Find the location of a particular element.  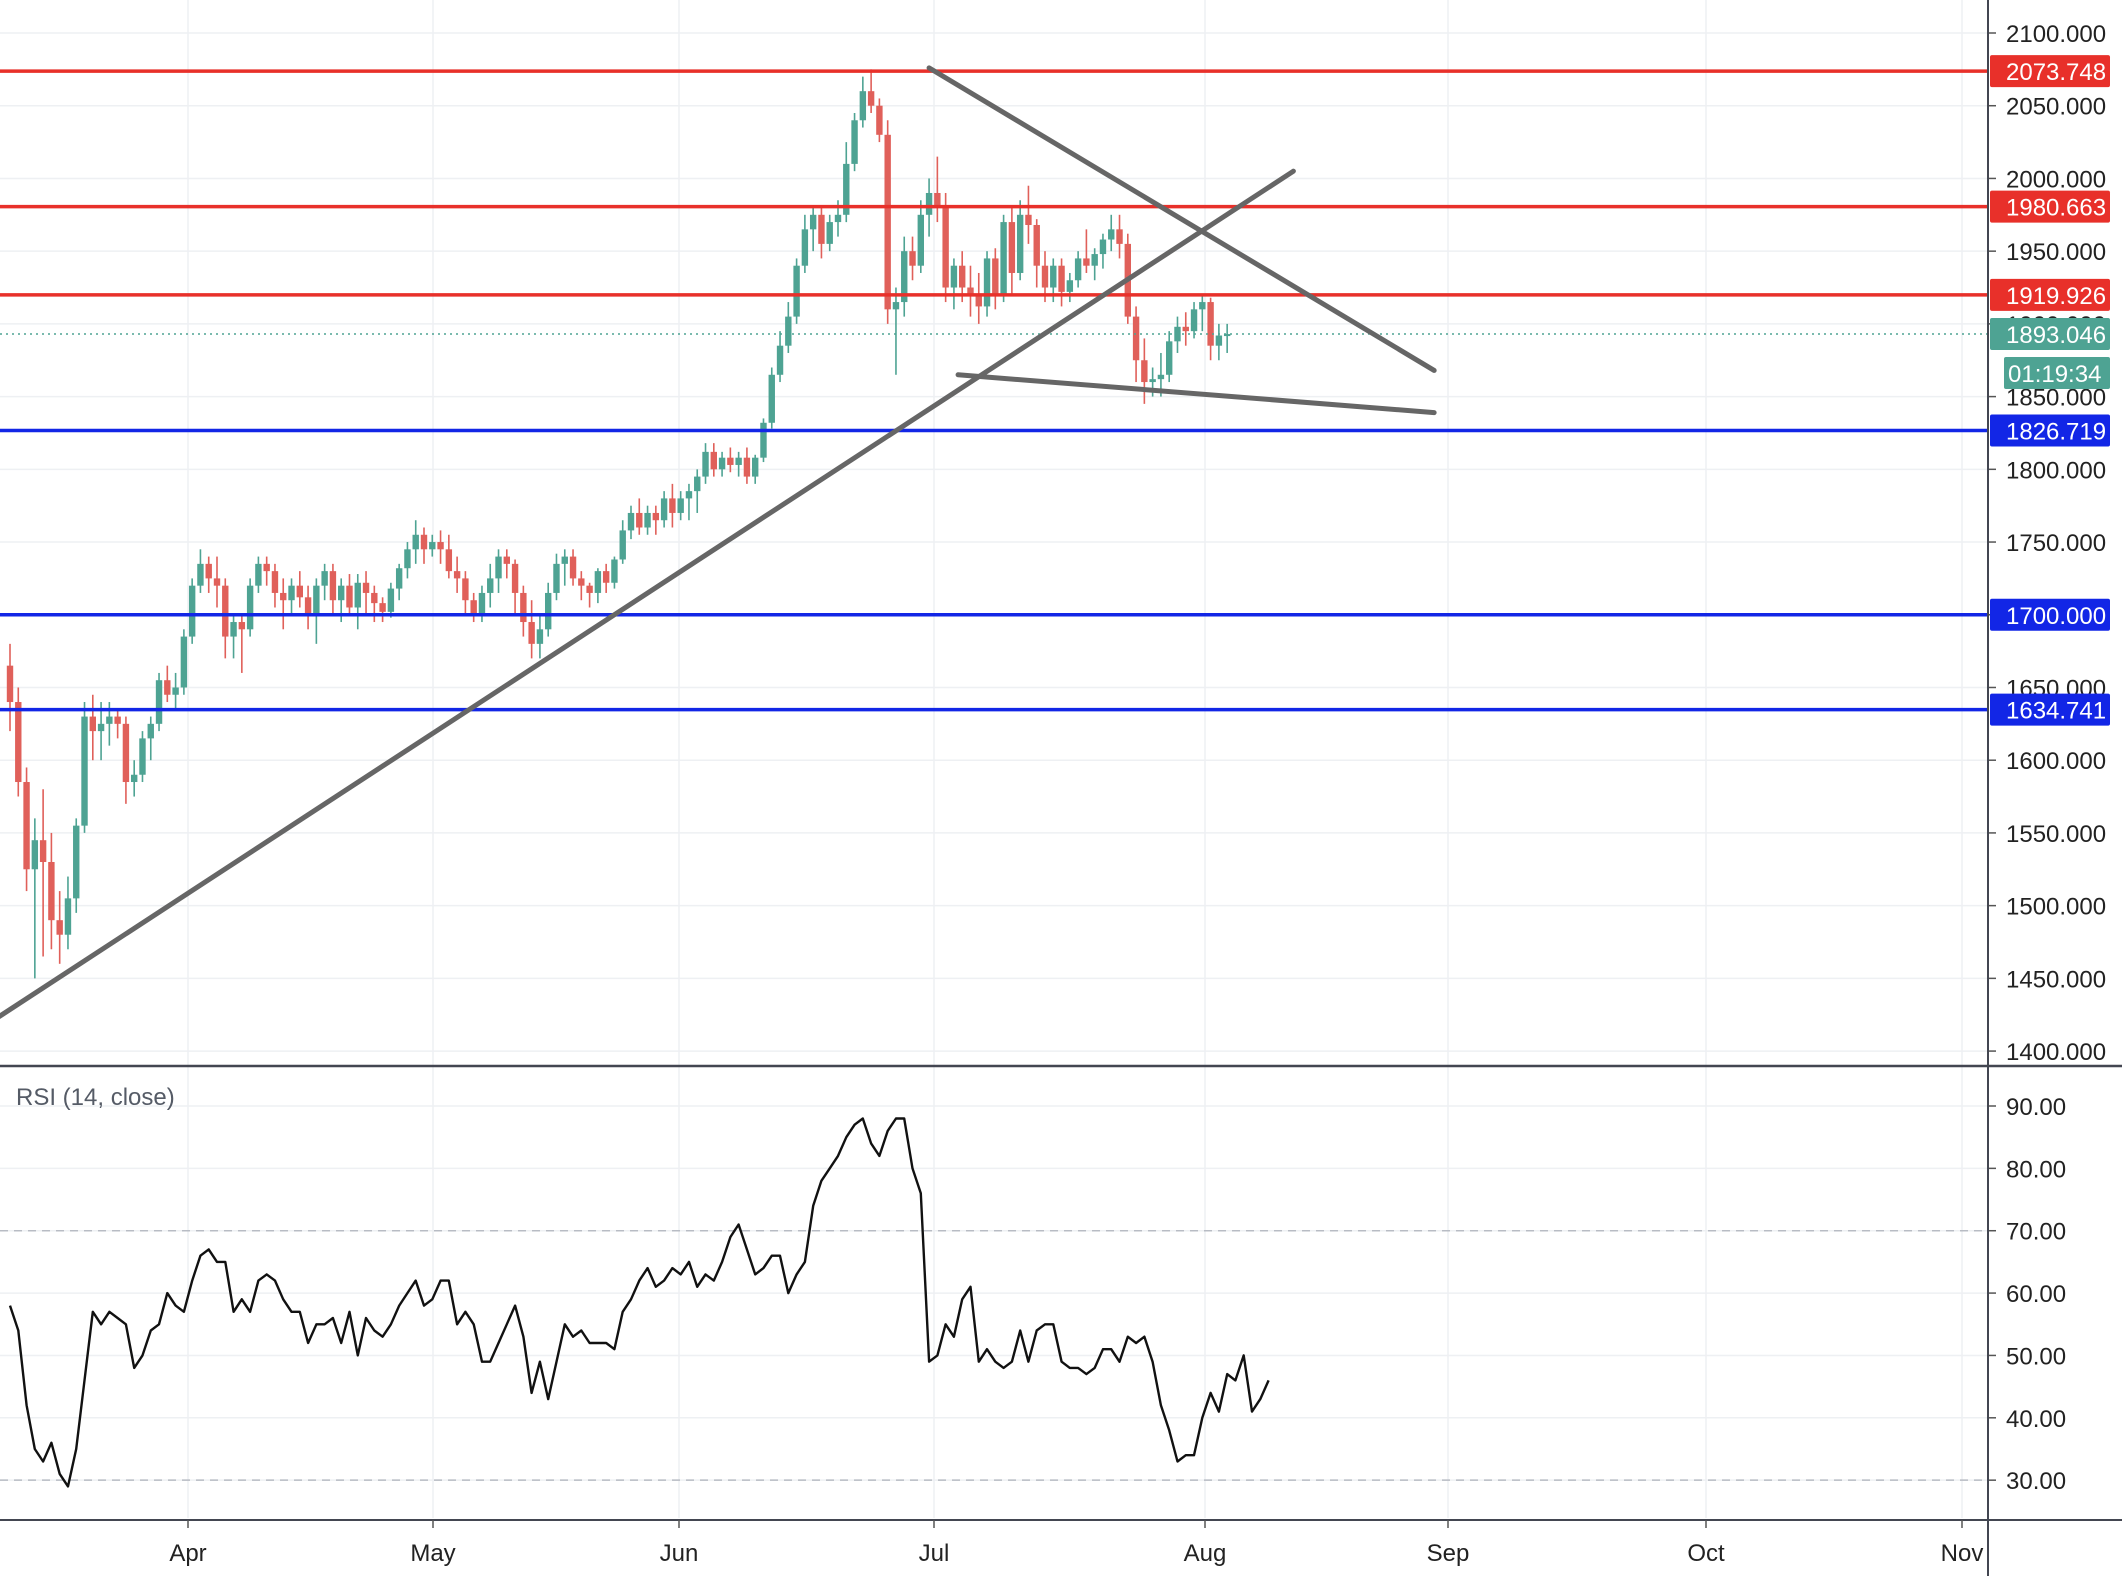

time-axis-month-label: Oct is located at coordinates (1706, 1553).